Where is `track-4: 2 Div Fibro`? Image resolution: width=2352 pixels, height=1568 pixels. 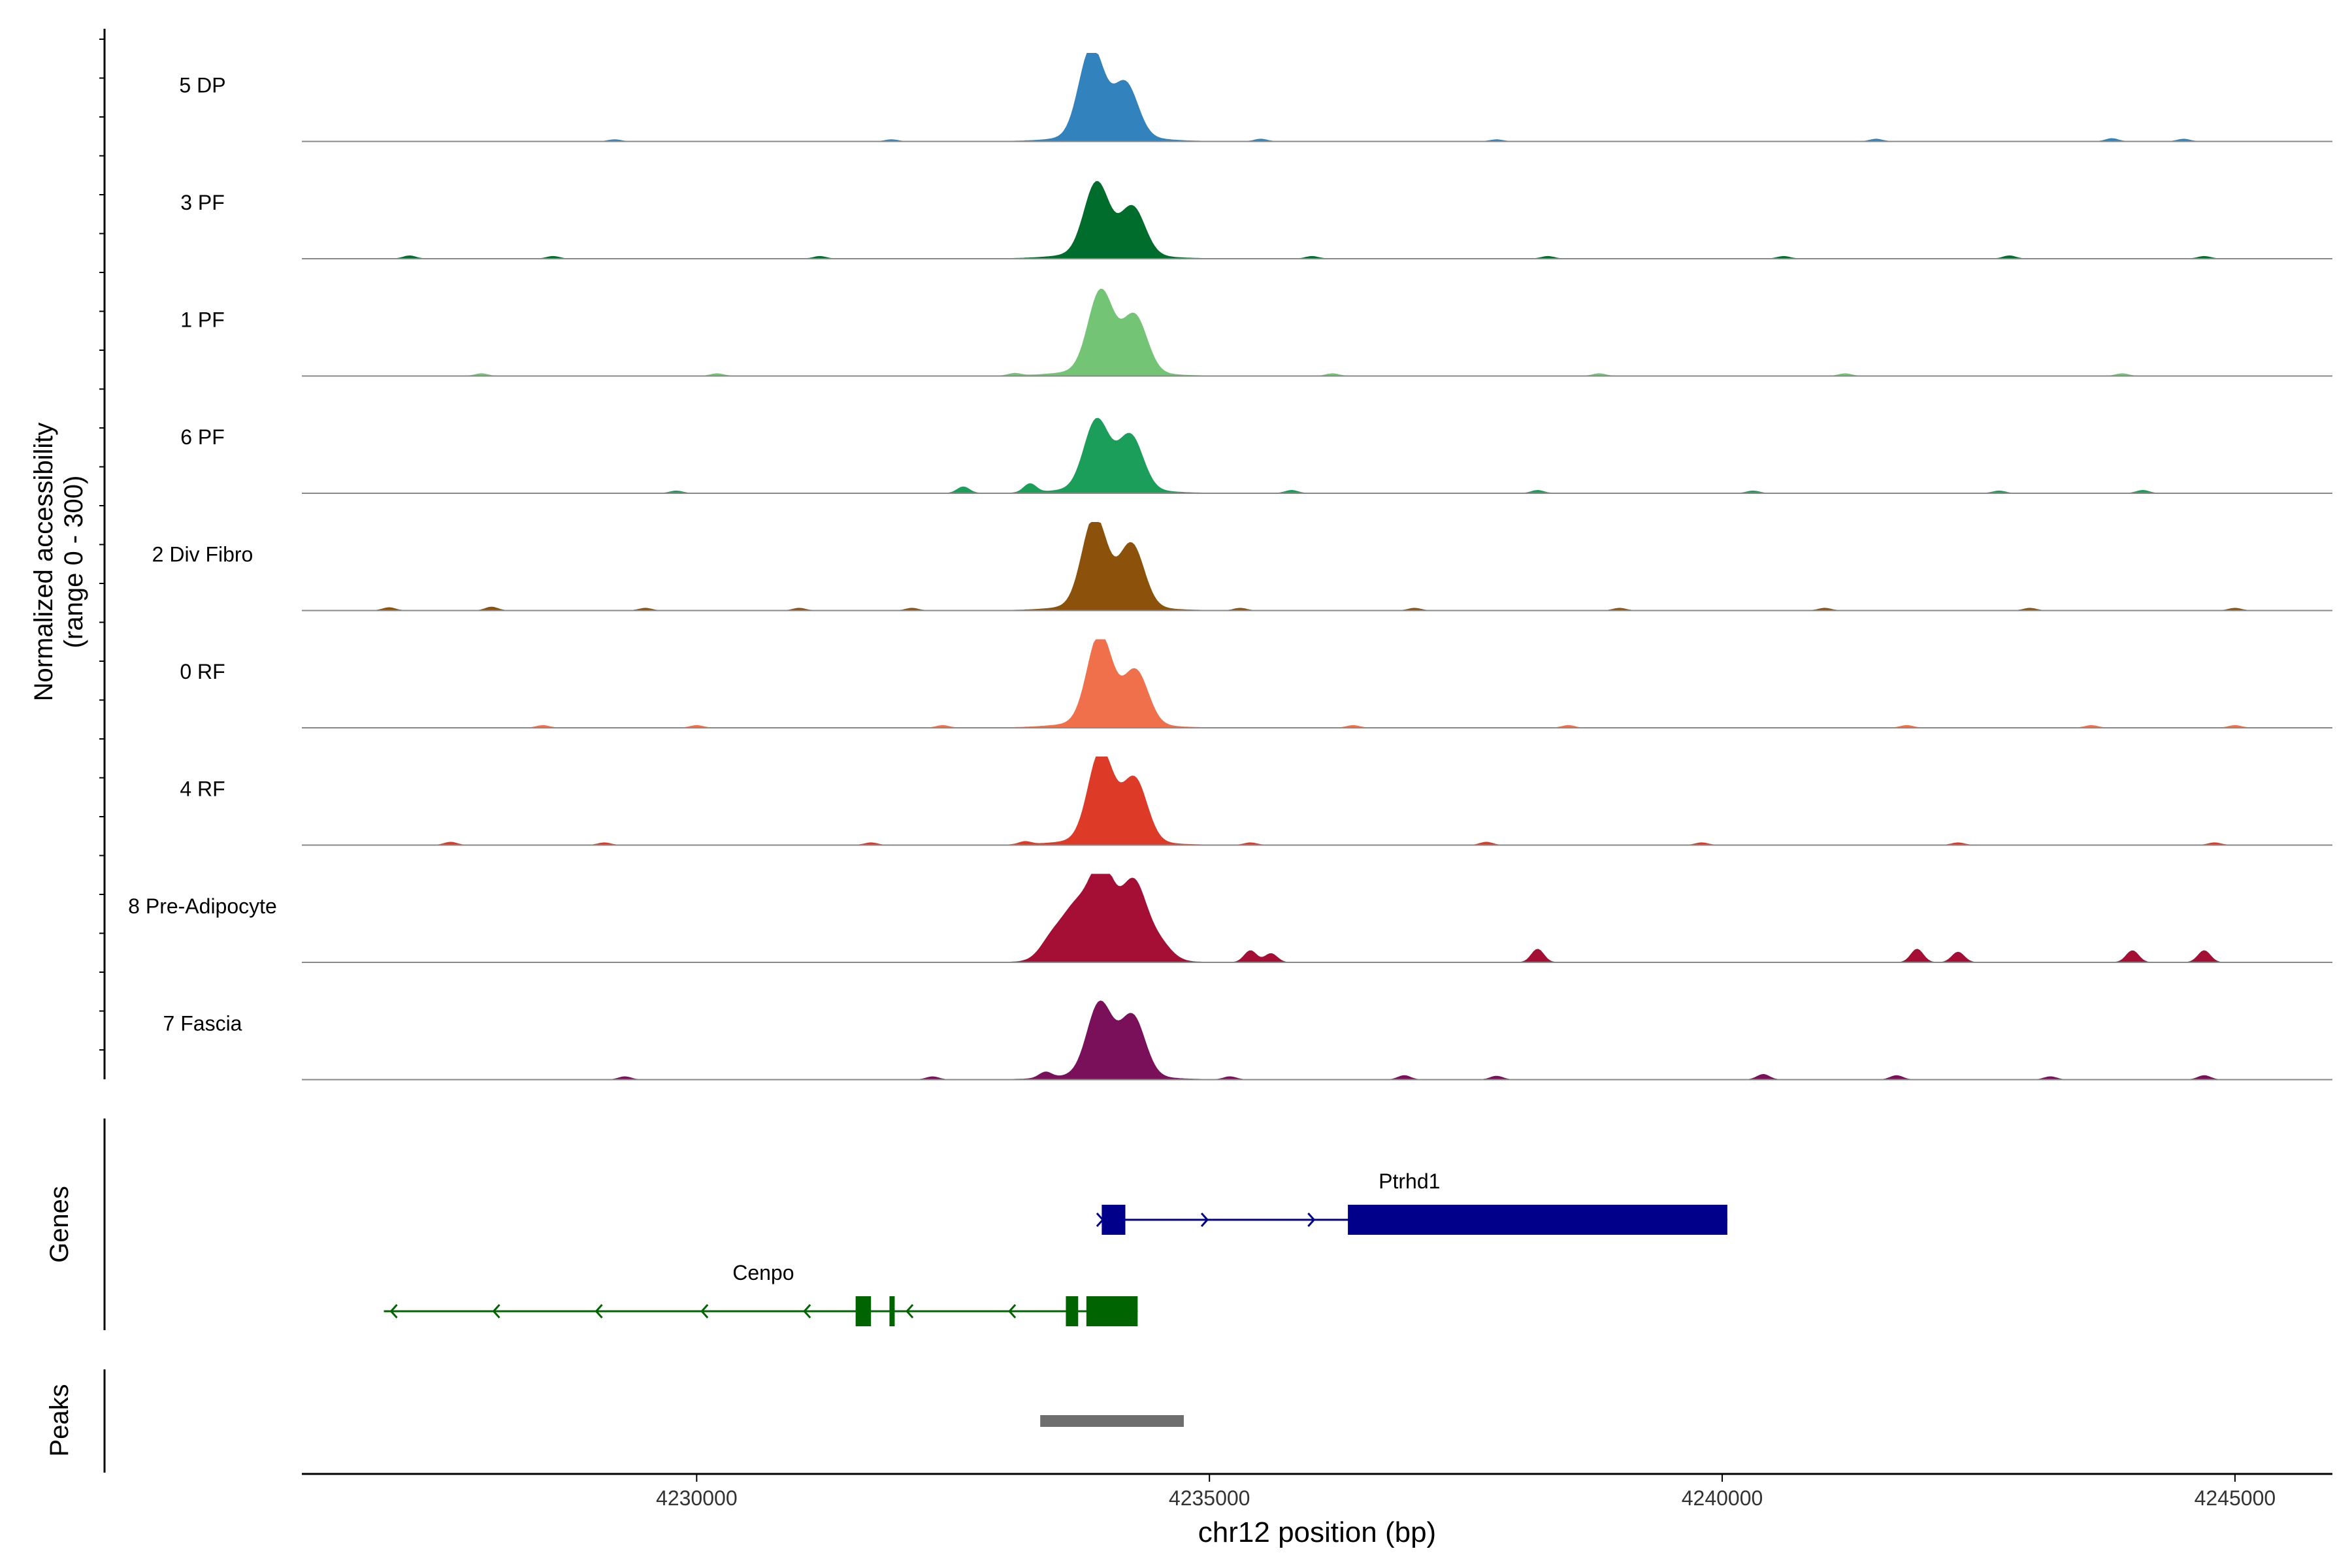 track-4: 2 Div Fibro is located at coordinates (1242, 567).